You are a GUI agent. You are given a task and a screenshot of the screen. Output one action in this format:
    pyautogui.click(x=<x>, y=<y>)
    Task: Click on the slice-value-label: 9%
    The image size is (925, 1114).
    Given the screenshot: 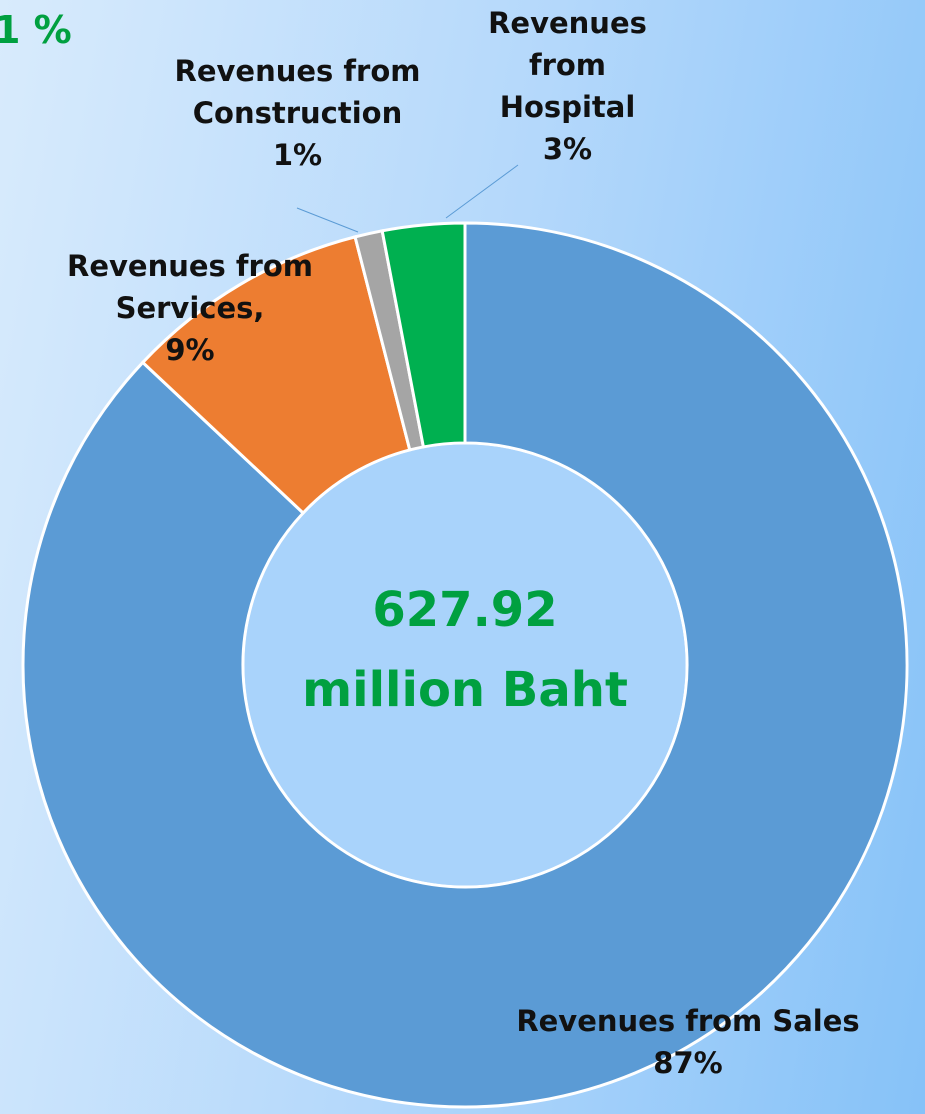 What is the action you would take?
    pyautogui.click(x=190, y=350)
    